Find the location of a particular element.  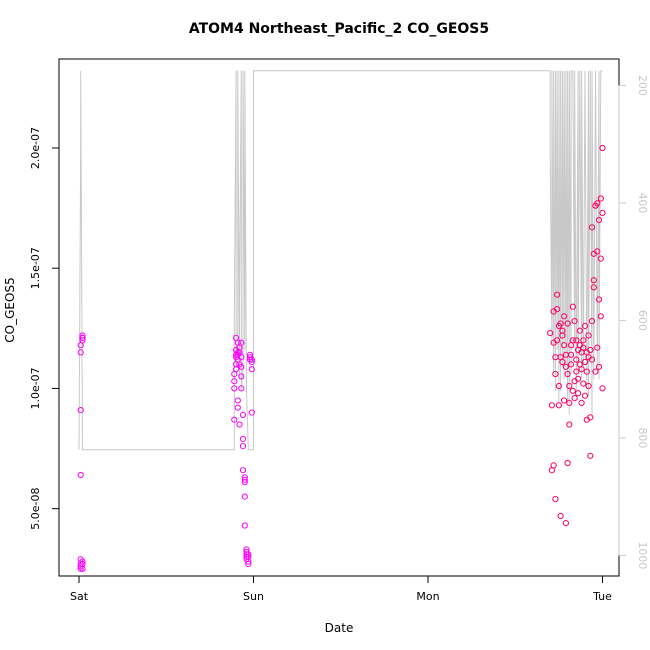

x-tick-label: Mon is located at coordinates (427, 596).